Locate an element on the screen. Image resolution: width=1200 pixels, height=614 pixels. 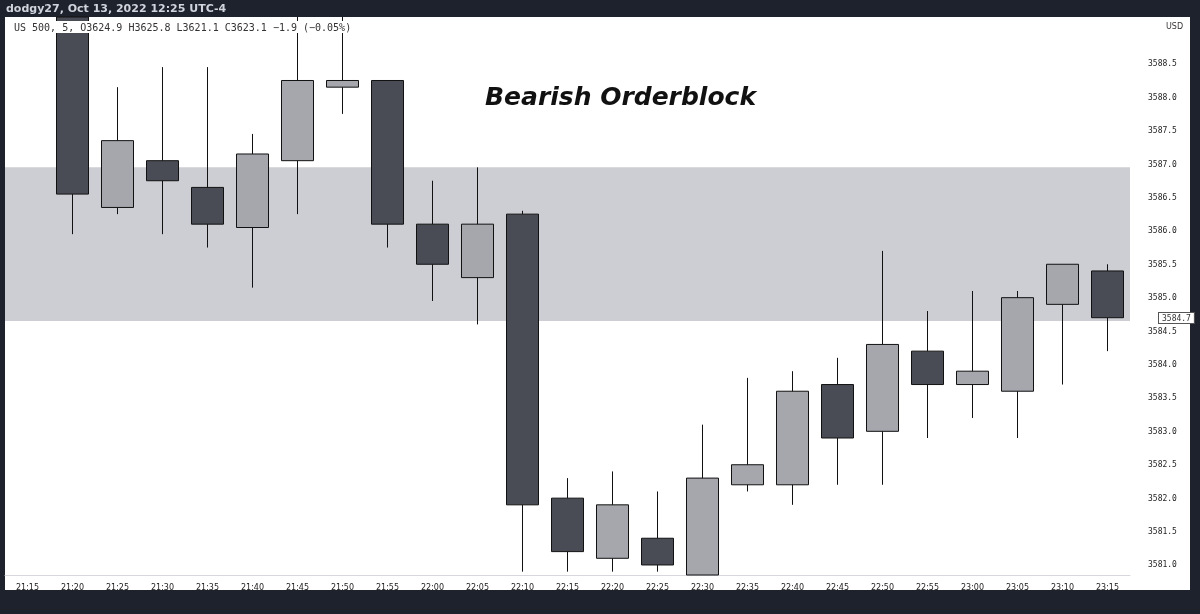
x-tick-label: 22:50 is located at coordinates (882, 587).